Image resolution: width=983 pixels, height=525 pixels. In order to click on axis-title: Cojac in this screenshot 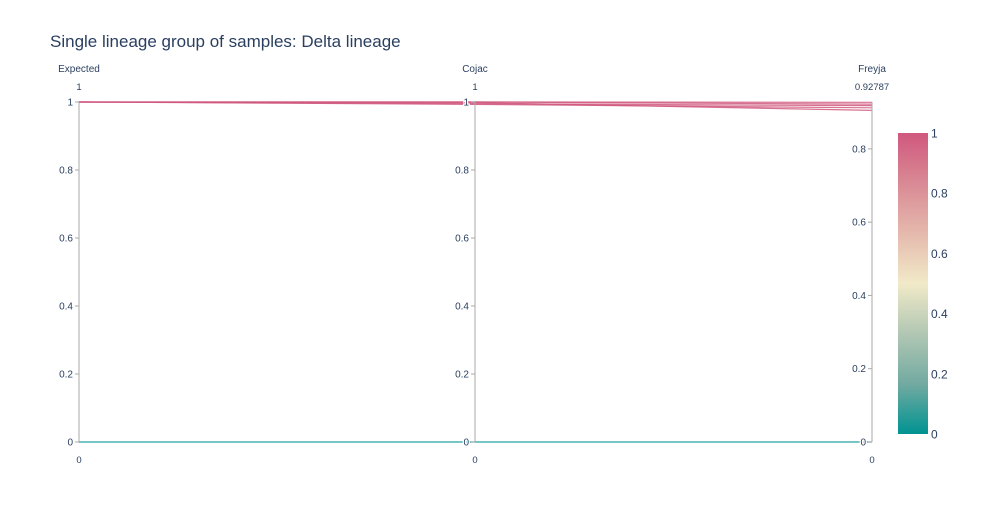, I will do `click(475, 69)`.